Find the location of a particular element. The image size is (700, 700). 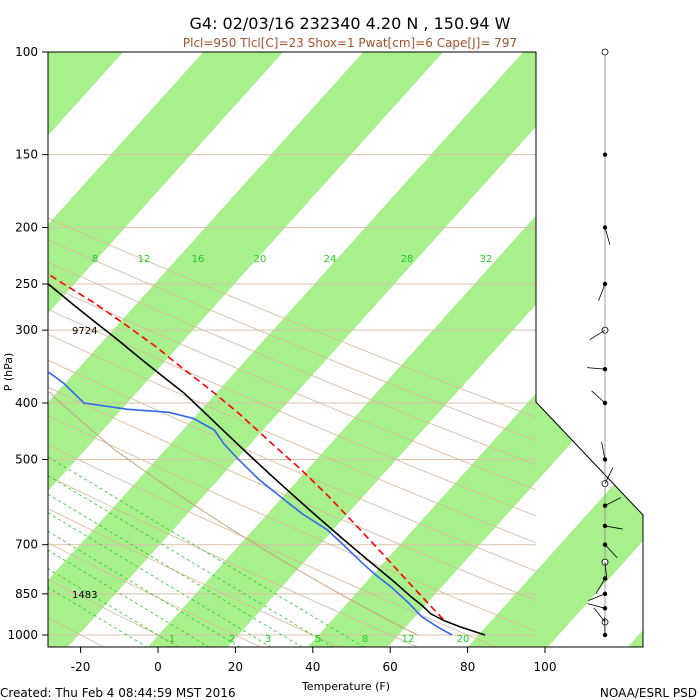

wind-profile is located at coordinates (605, 343).